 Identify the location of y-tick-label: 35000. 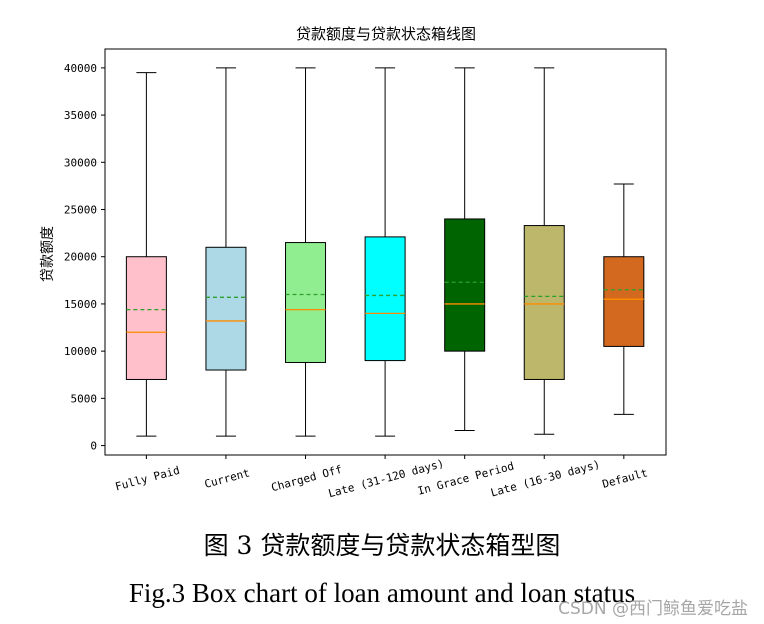
(80, 115).